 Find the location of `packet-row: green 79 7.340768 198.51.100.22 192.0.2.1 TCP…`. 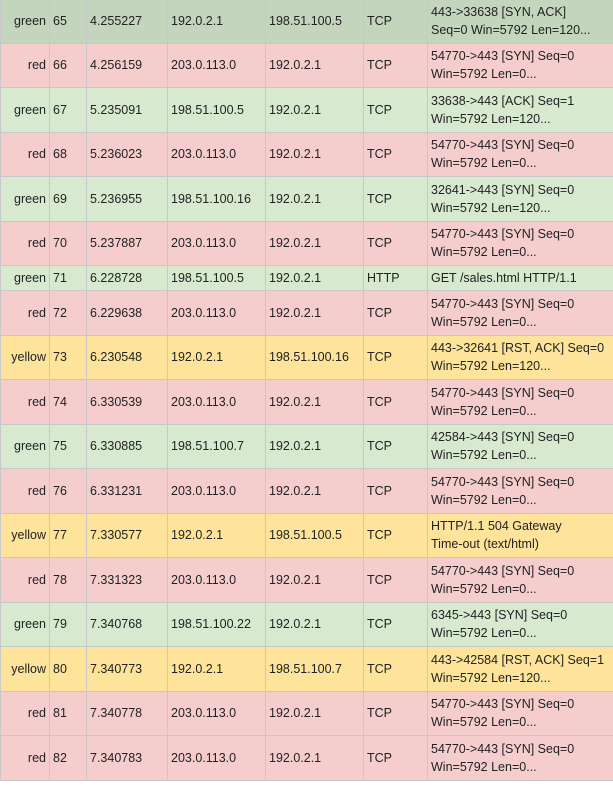

packet-row: green 79 7.340768 198.51.100.22 192.0.2.1 TCP… is located at coordinates (306, 624).